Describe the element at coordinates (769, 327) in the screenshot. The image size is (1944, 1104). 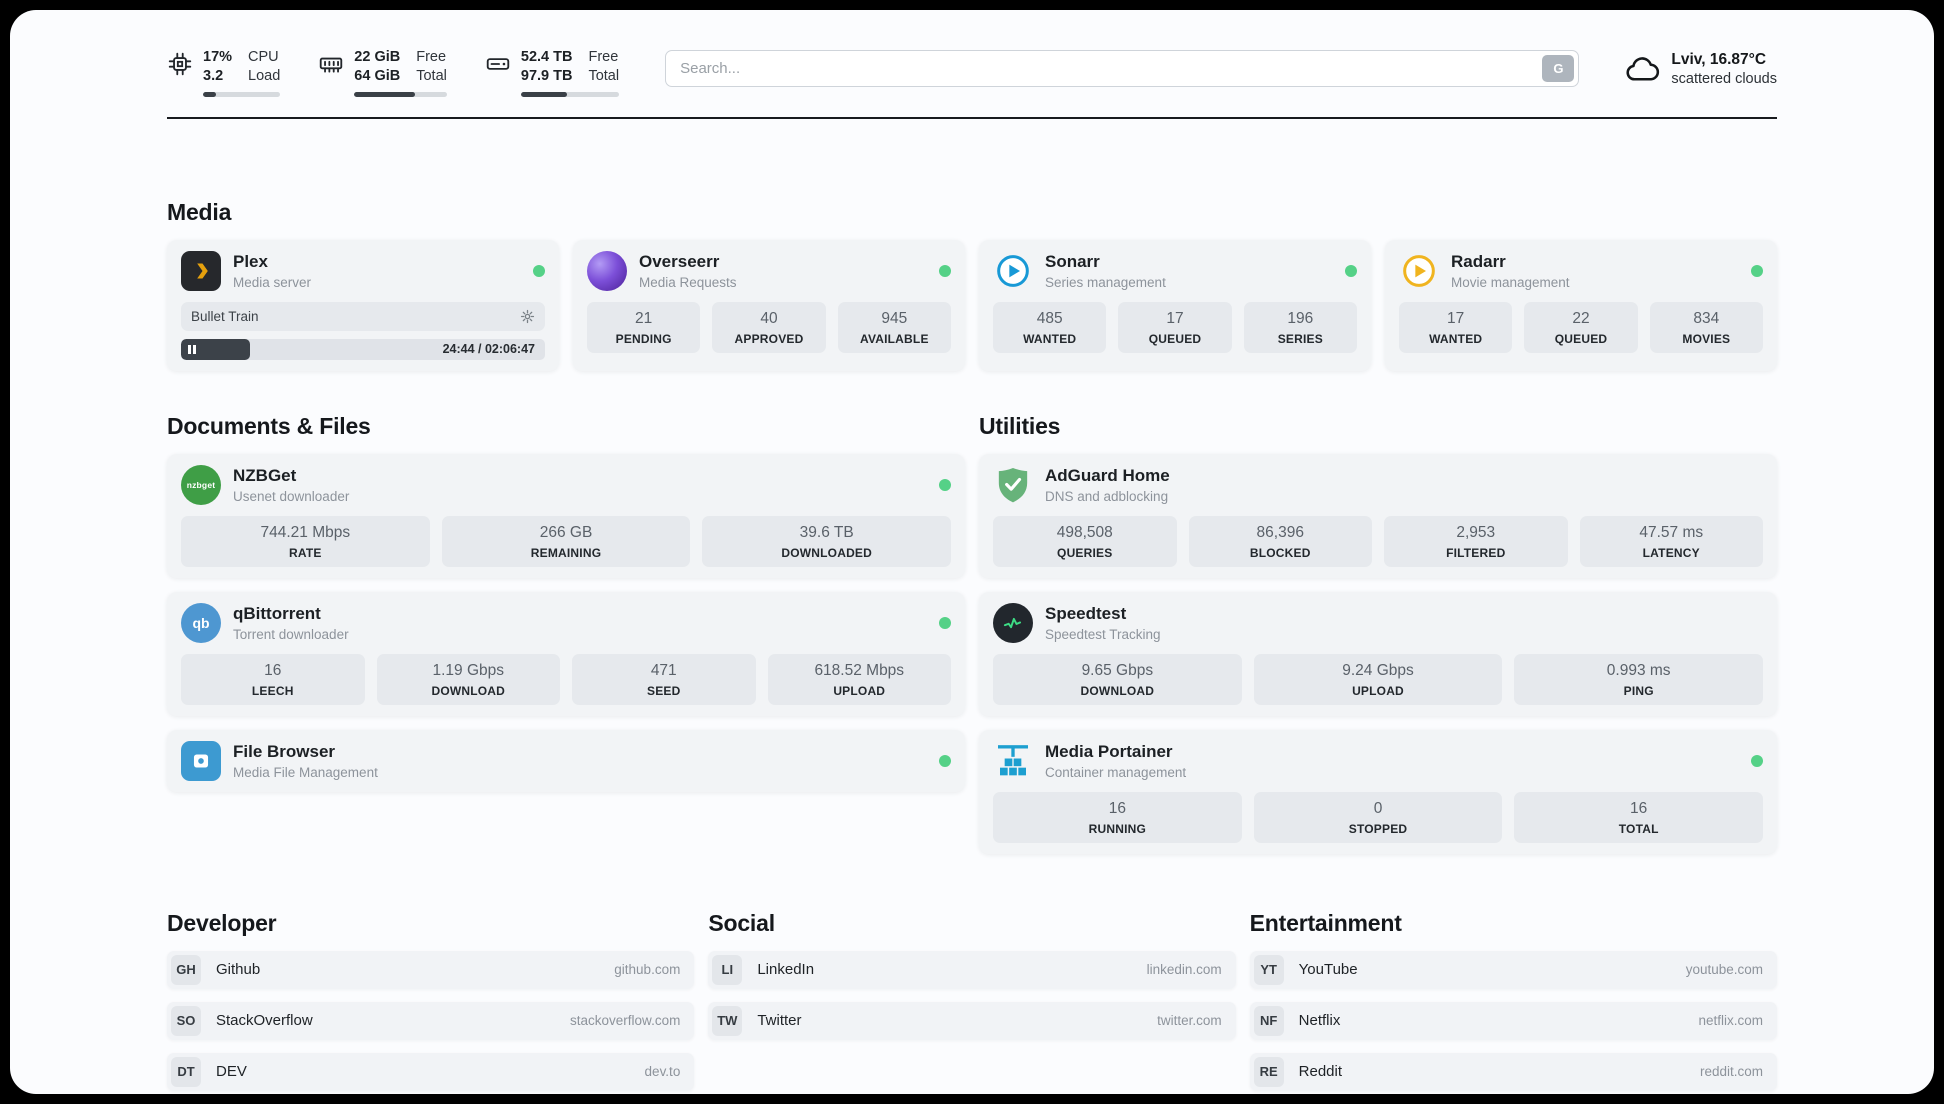
I see `stat-box: 40 APPROVED` at that location.